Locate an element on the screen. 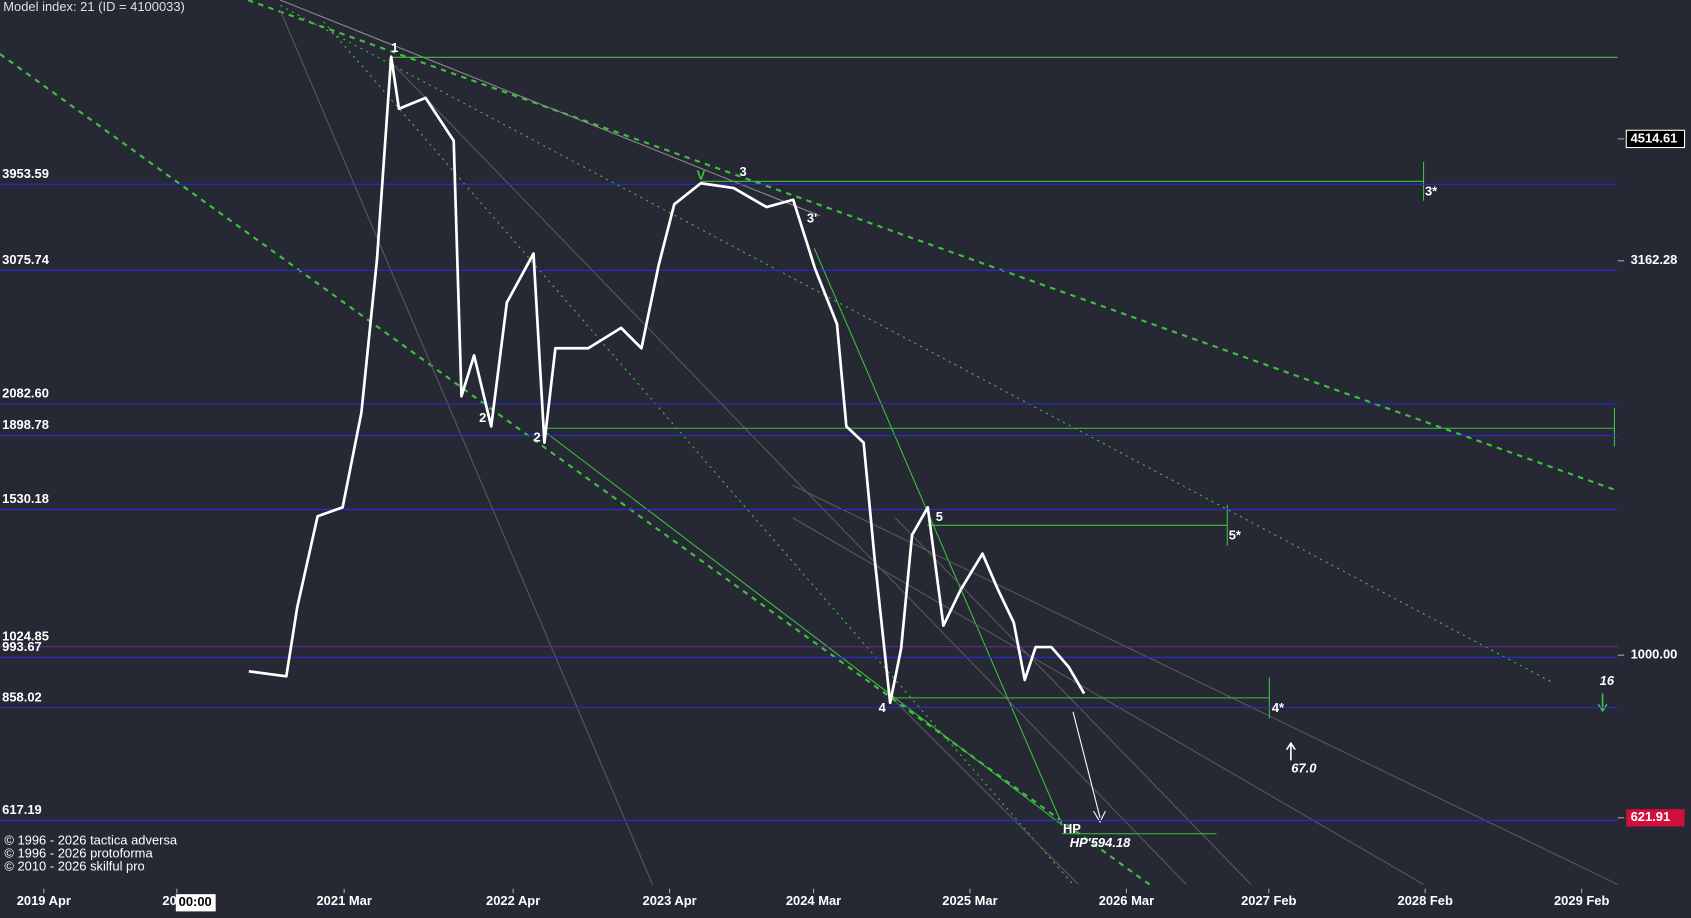 This screenshot has height=918, width=1691. level-label: 3953.59 is located at coordinates (25, 173).